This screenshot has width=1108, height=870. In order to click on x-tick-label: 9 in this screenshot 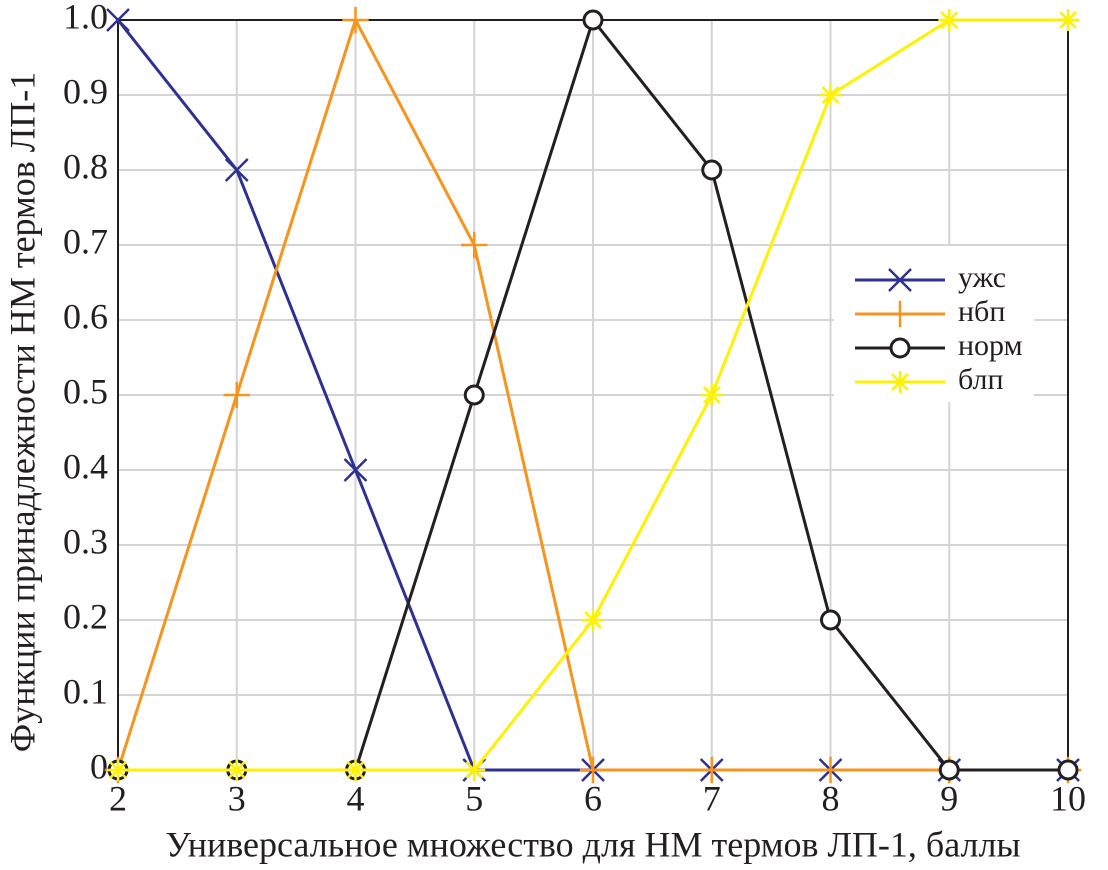, I will do `click(949, 798)`.